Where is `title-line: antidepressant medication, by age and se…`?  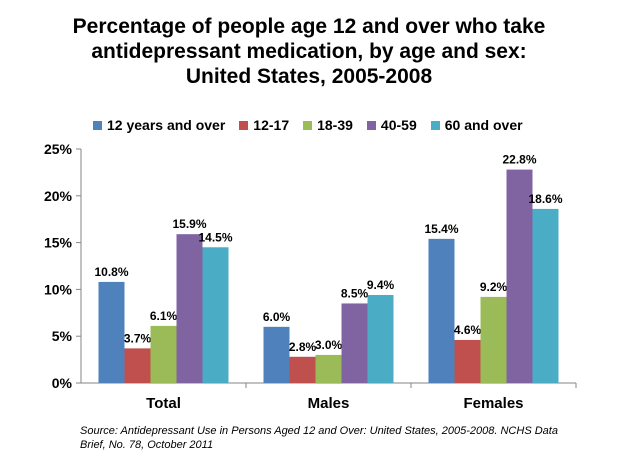
title-line: antidepressant medication, by age and se… is located at coordinates (309, 51).